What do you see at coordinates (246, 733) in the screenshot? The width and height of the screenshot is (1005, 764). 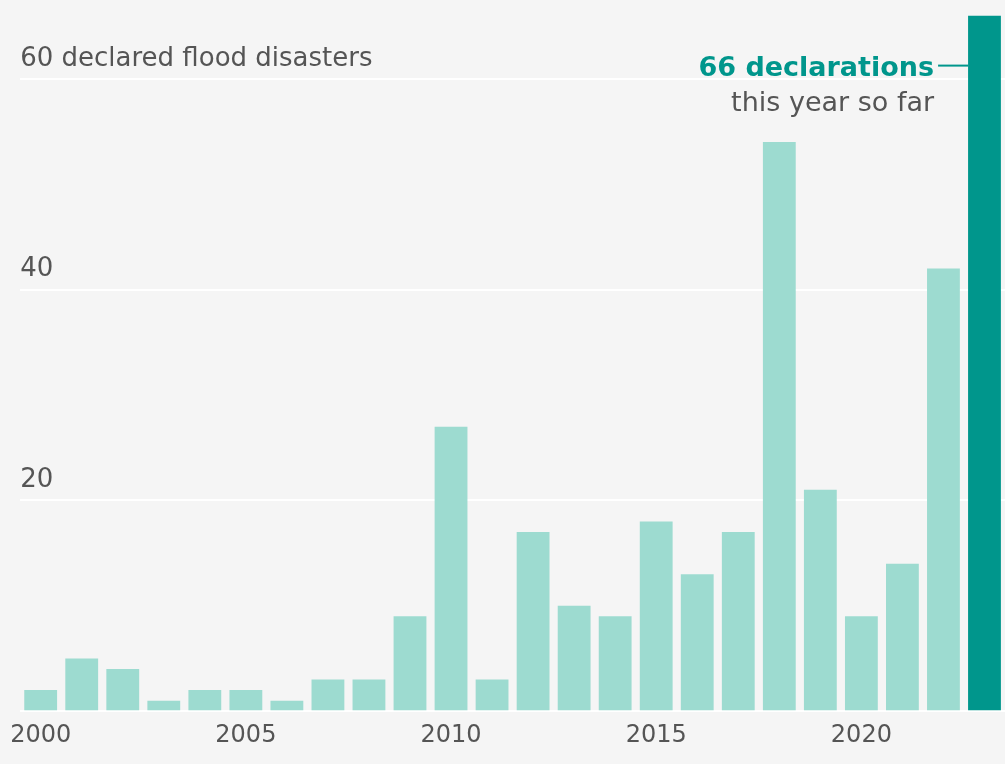 I see `x-tick-label: 2005` at bounding box center [246, 733].